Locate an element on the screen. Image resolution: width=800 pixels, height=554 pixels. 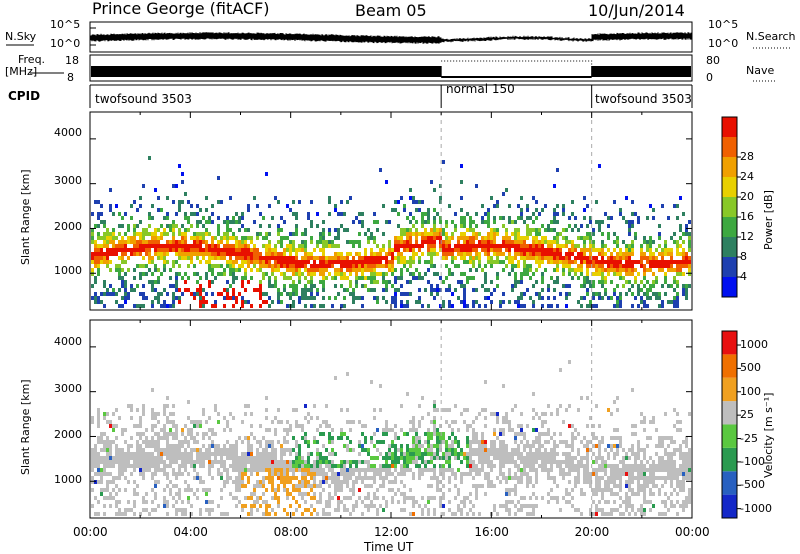
cpid-panel is located at coordinates (391, 96).